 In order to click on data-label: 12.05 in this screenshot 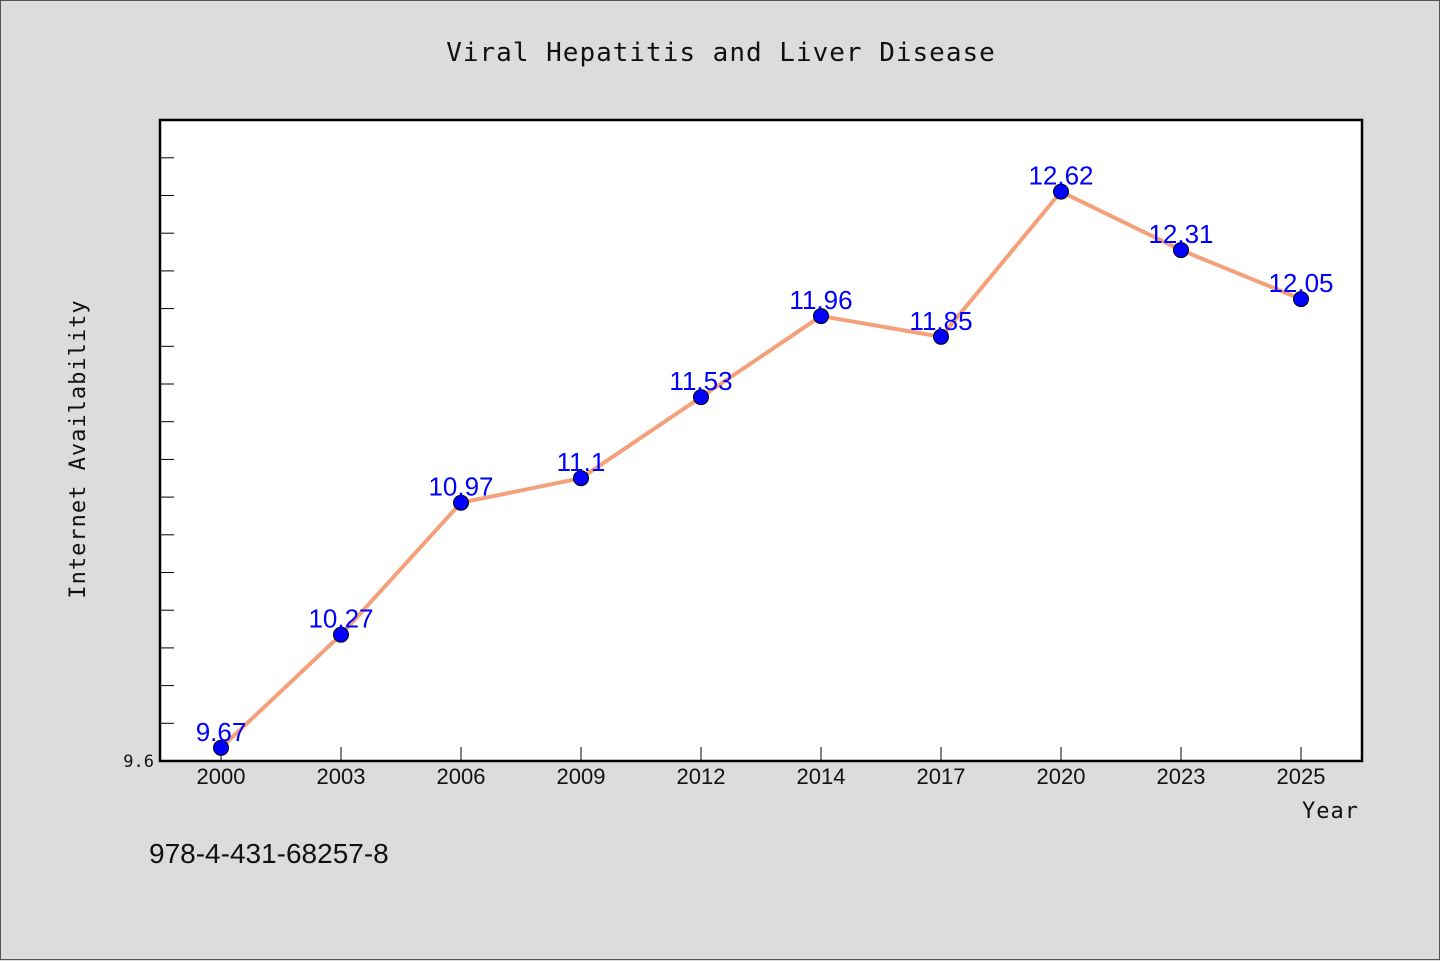, I will do `click(1300, 283)`.